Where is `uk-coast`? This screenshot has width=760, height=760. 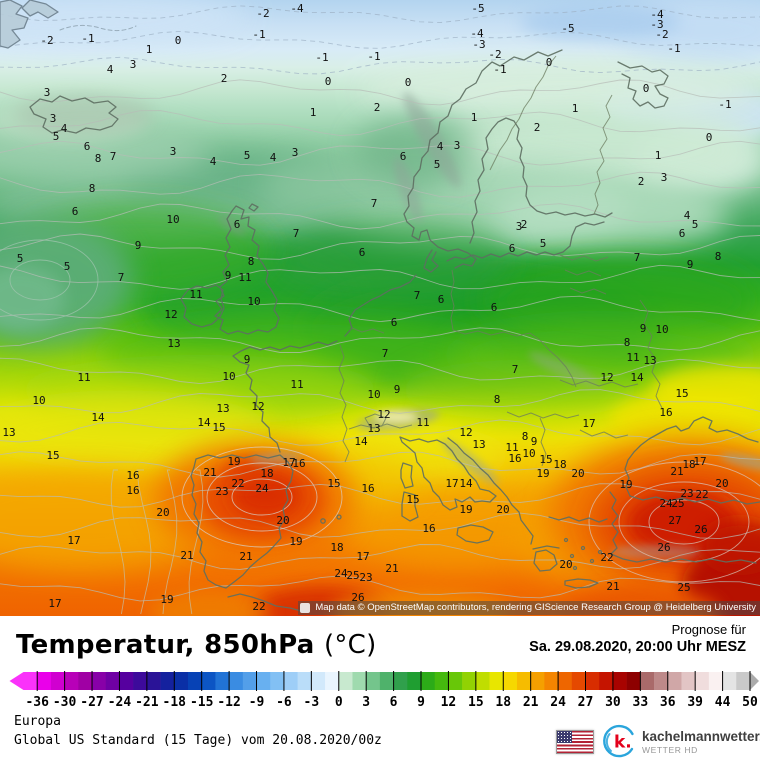
uk-coast is located at coordinates (247, 270).